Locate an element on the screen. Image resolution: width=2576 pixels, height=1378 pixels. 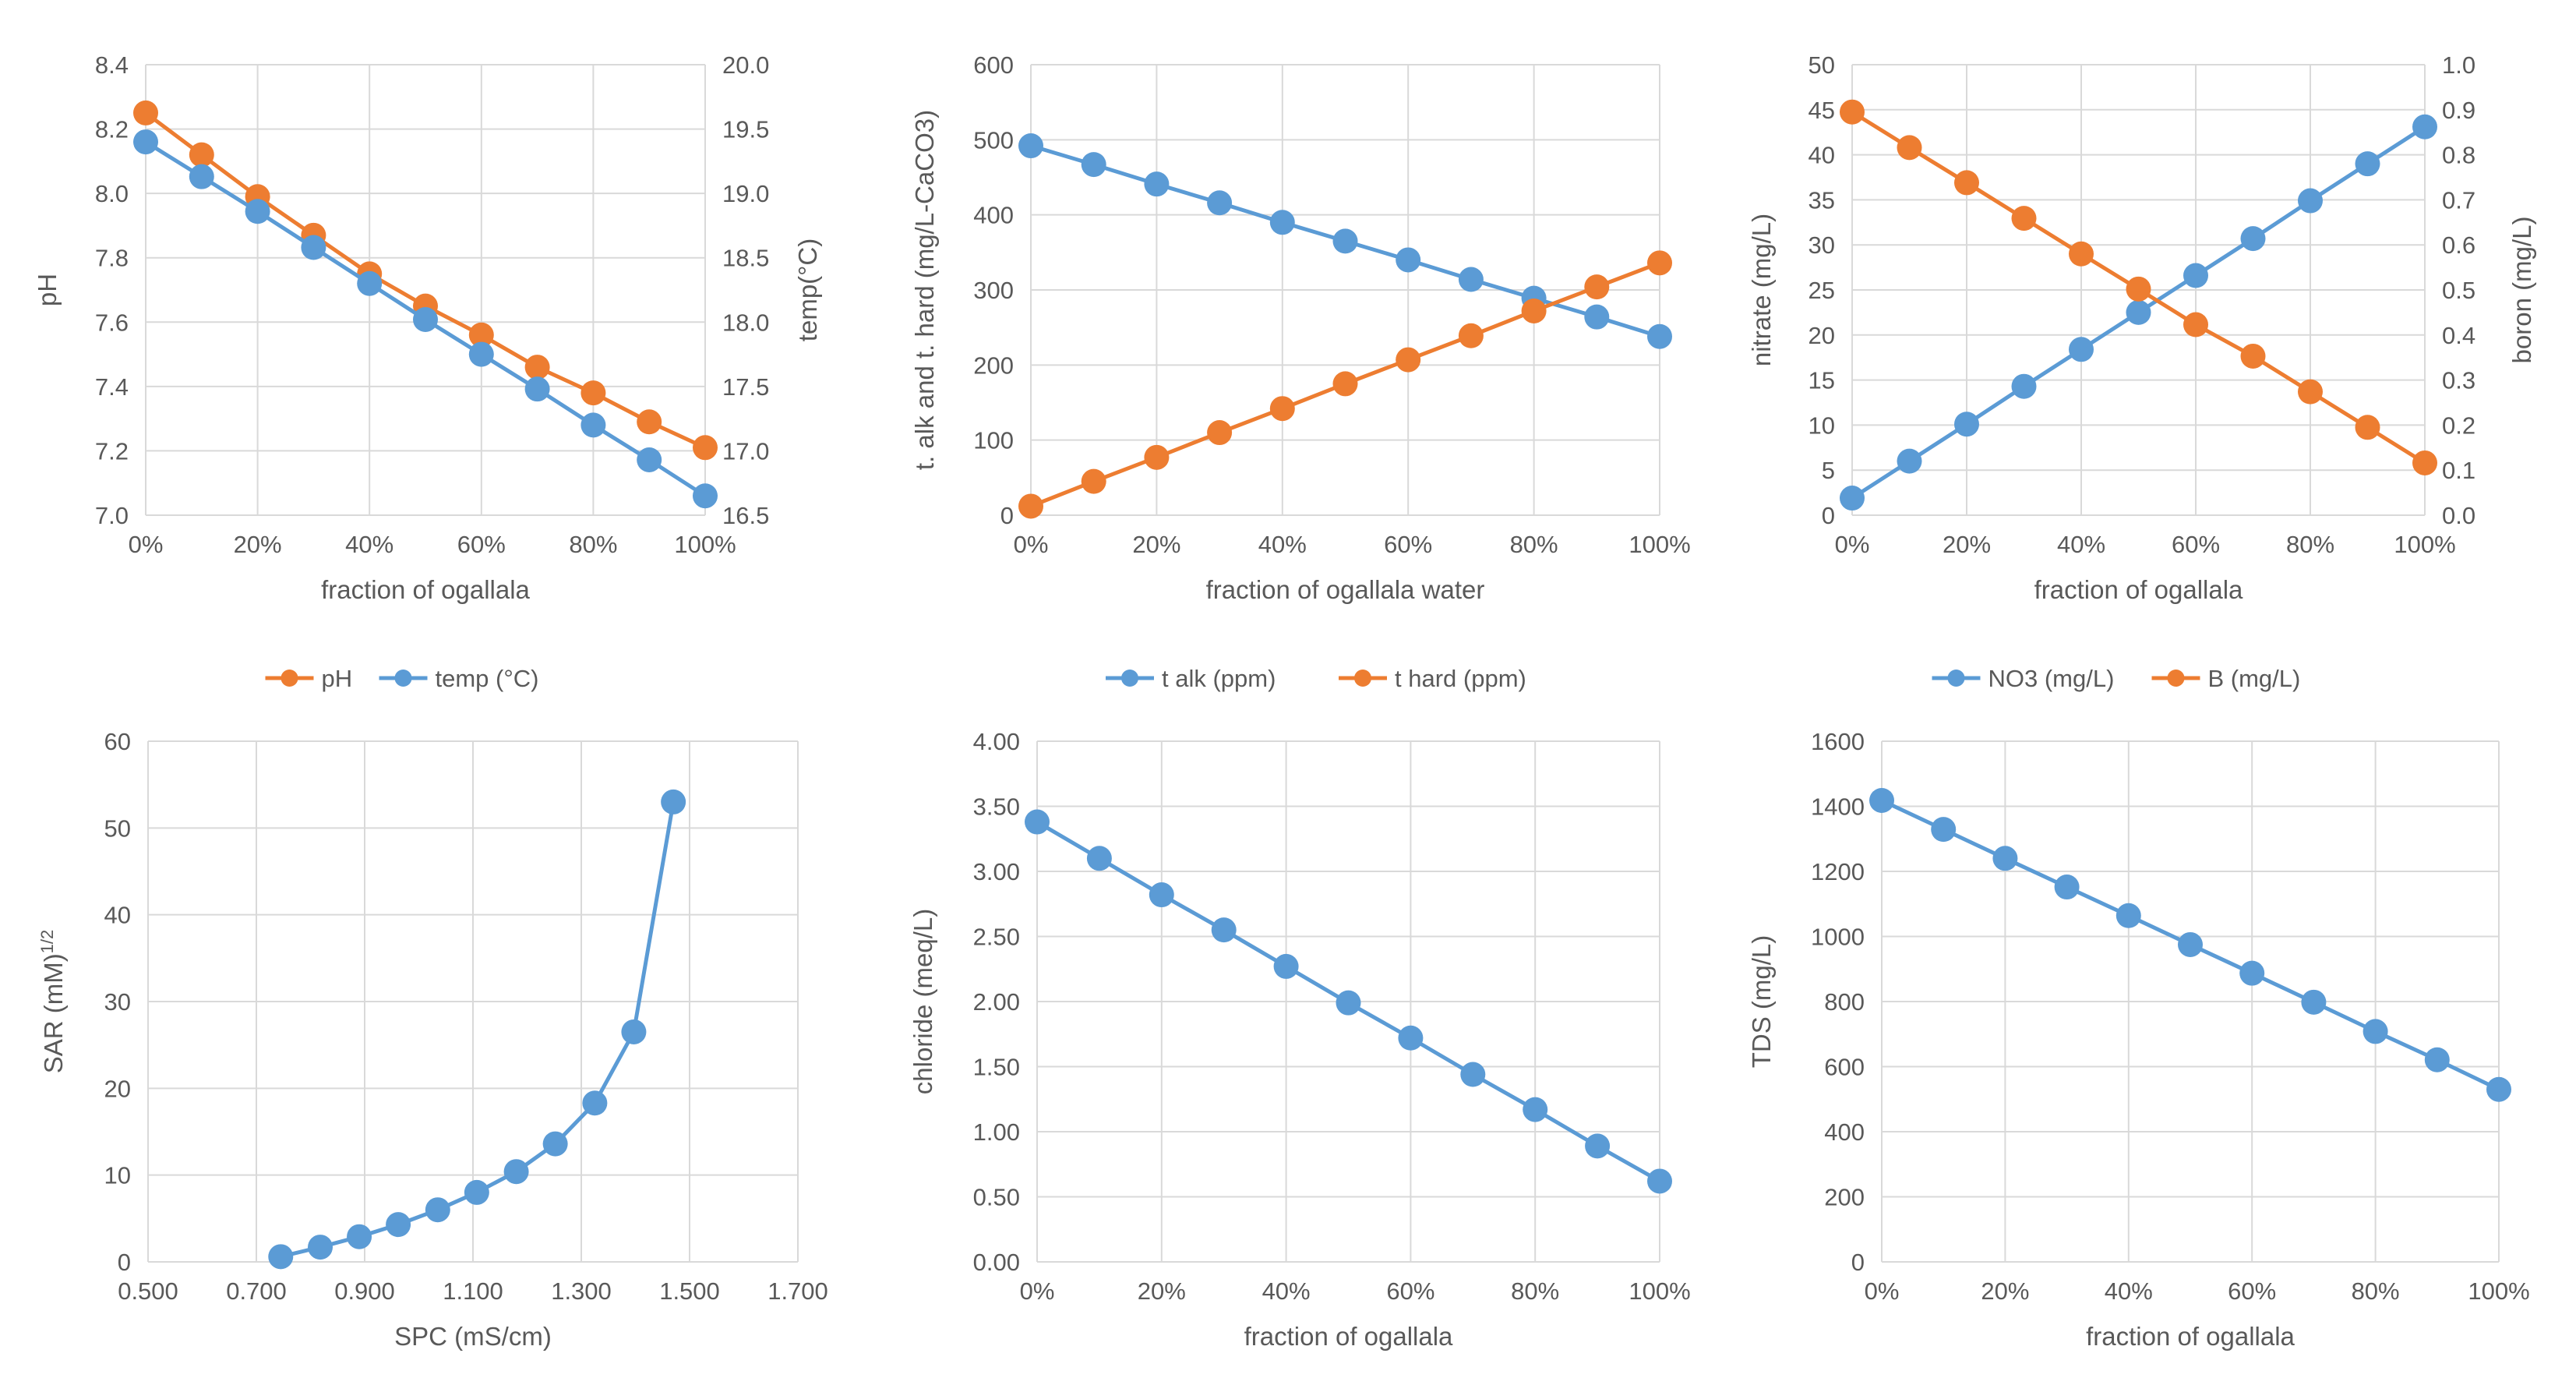
y-tick-label: 3.00 is located at coordinates (996, 871).